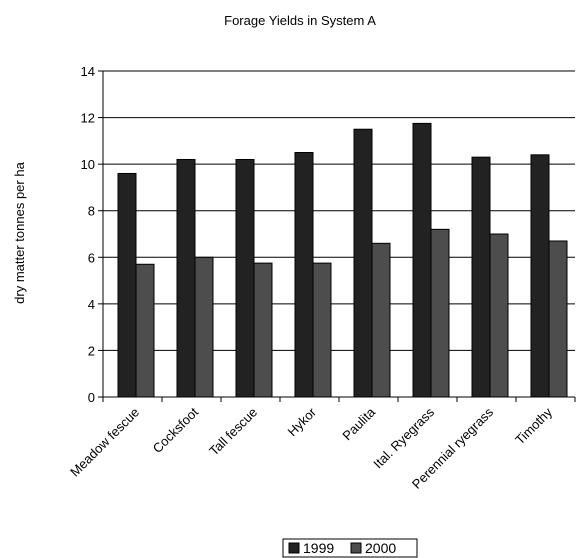 This screenshot has height=558, width=578. What do you see at coordinates (380, 548) in the screenshot?
I see `legend-label: 2000` at bounding box center [380, 548].